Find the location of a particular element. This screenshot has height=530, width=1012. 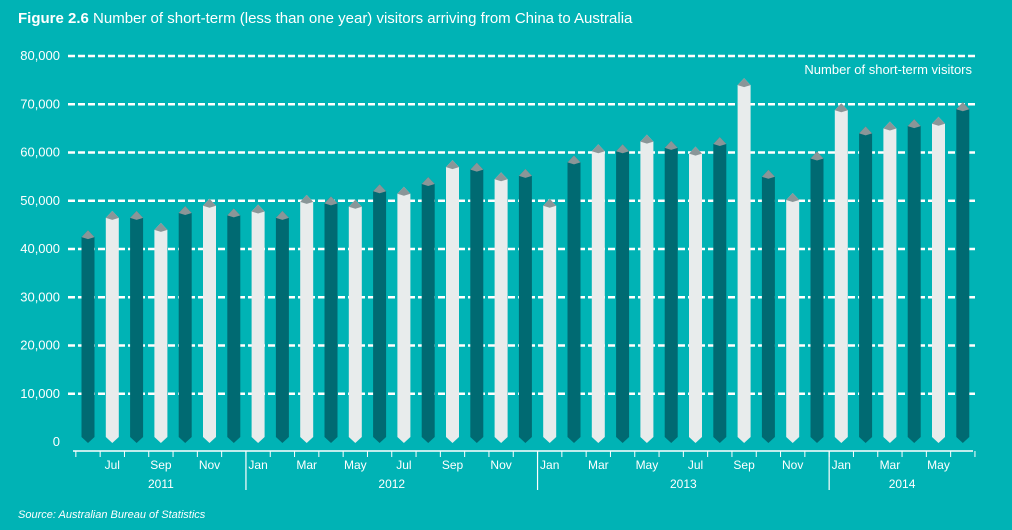

y-tick-label: 80,000 is located at coordinates (40, 55).